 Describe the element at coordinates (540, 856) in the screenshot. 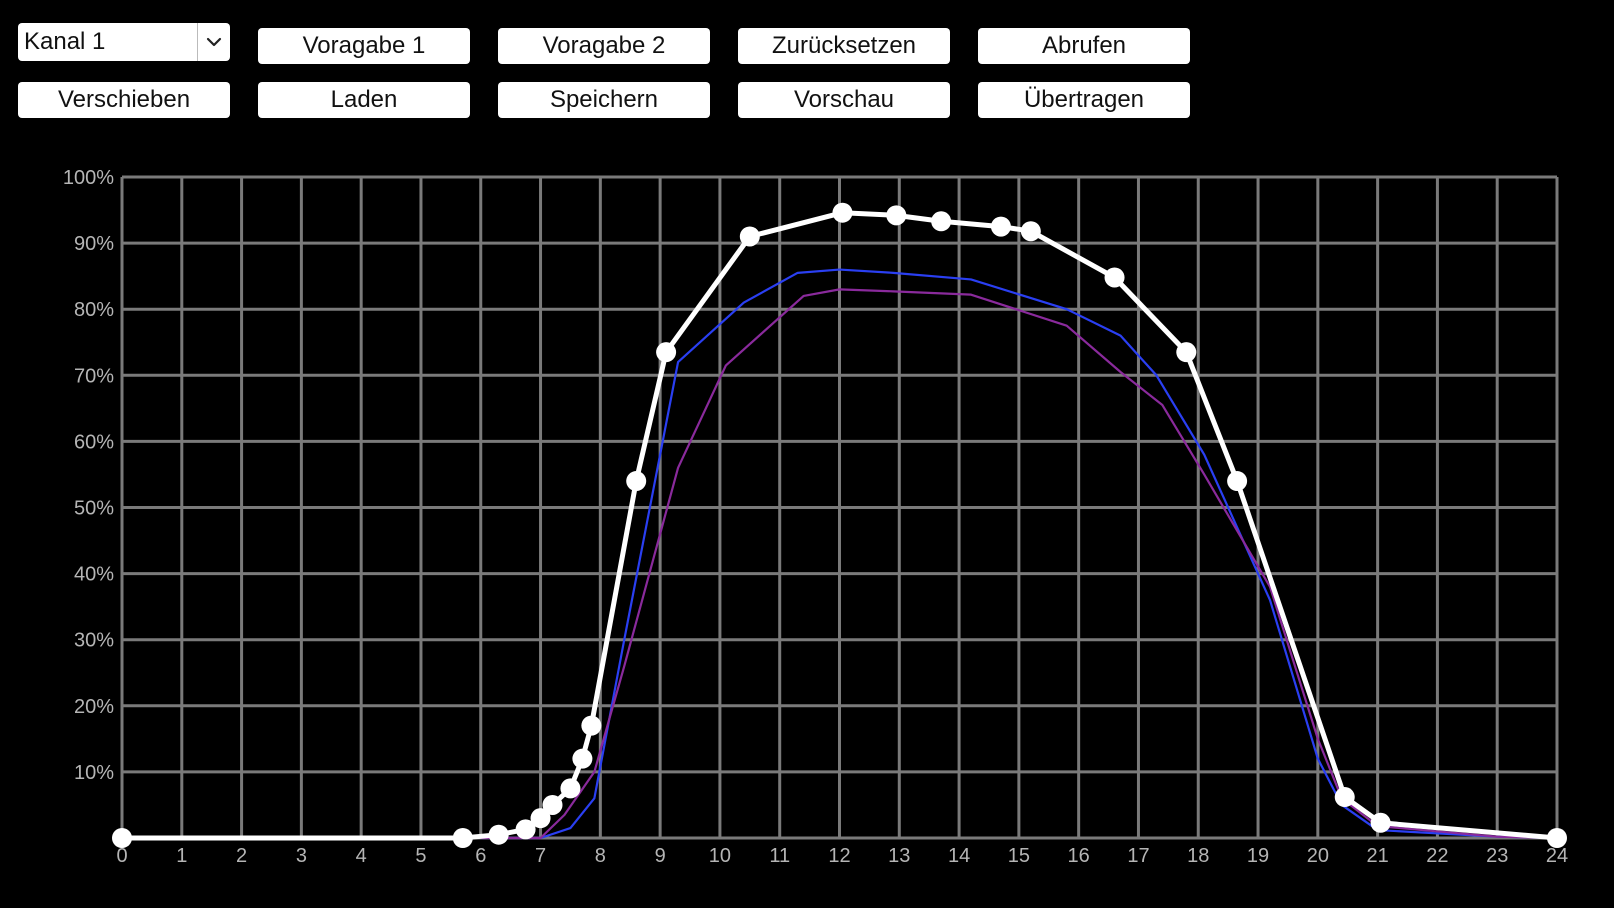

I see `x-tick-label: 7` at that location.